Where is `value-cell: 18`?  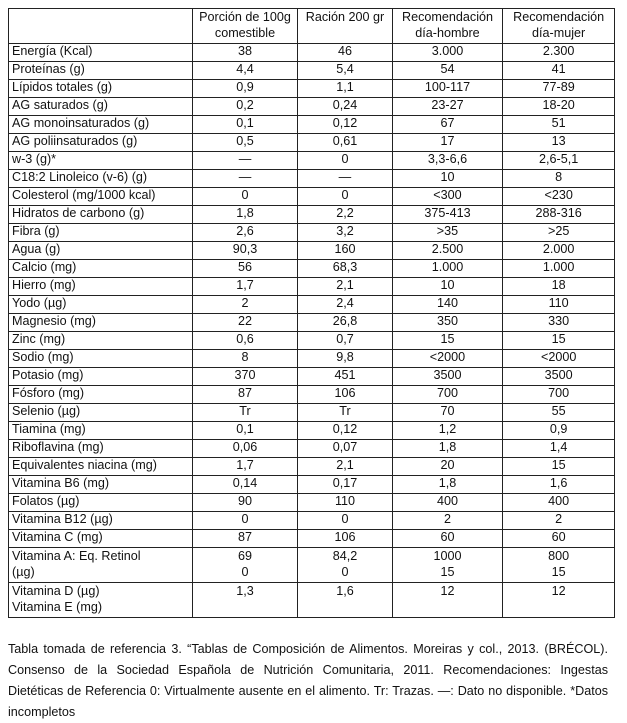 value-cell: 18 is located at coordinates (558, 286).